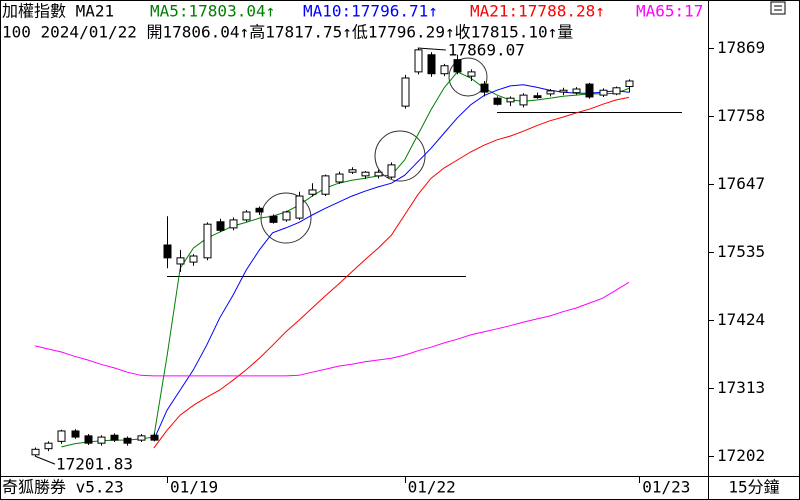  What do you see at coordinates (741, 183) in the screenshot?
I see `y-tick-label: 17647` at bounding box center [741, 183].